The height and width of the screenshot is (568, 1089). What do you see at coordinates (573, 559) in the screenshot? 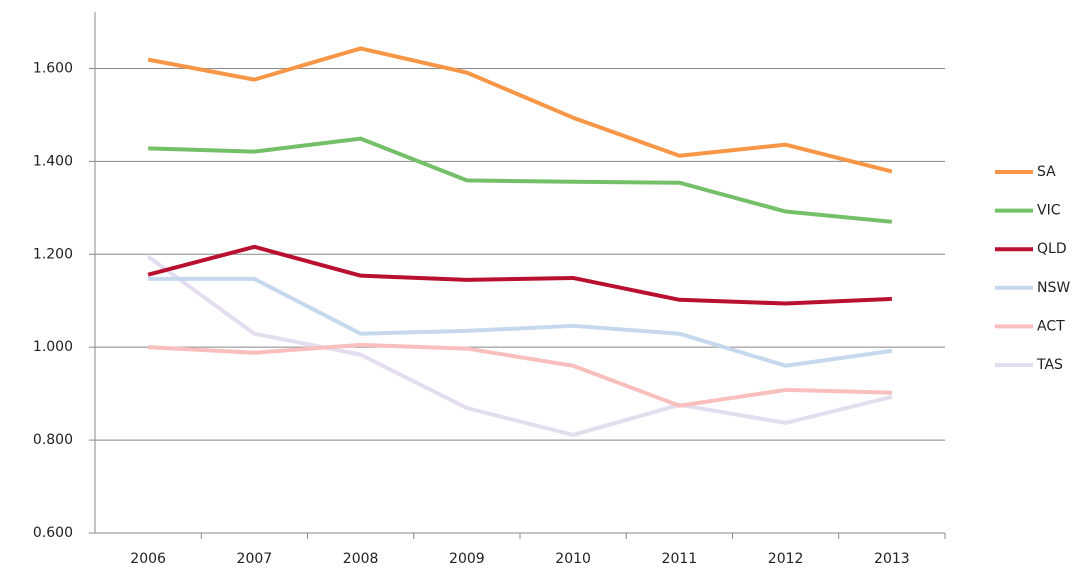
I see `x-tick-label: 2010` at bounding box center [573, 559].